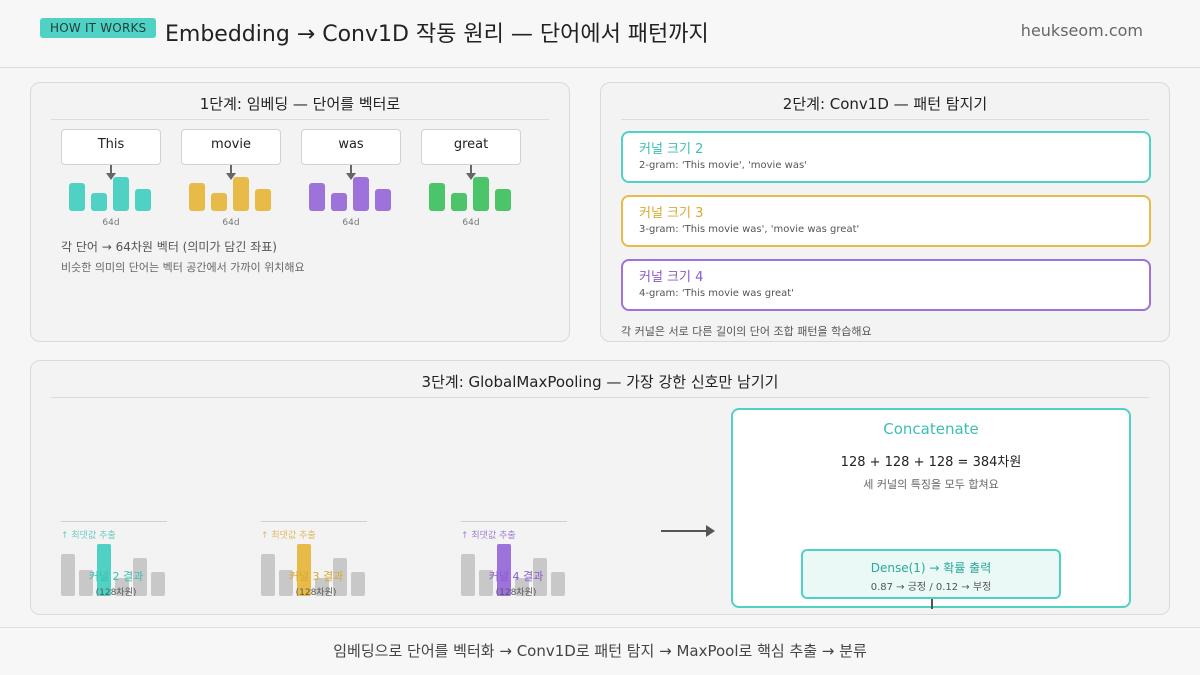  Describe the element at coordinates (116, 551) in the screenshot. I see `pool-group-kernel2: ↑ 최댓값 추출` at that location.